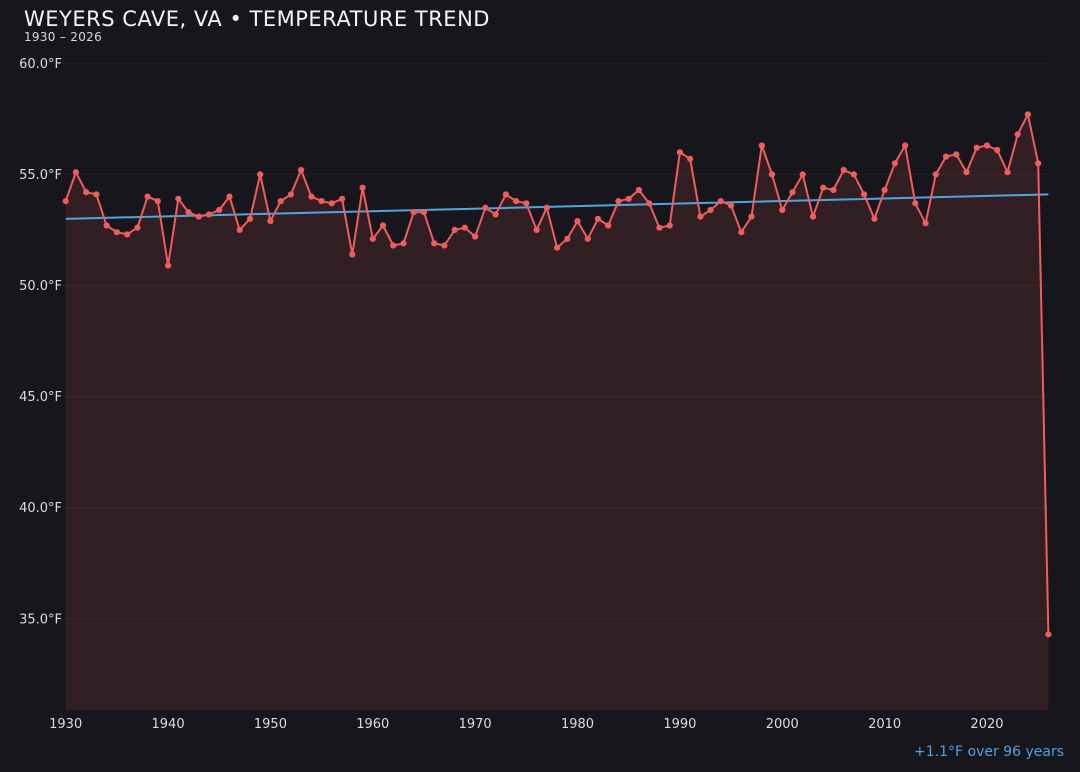  Describe the element at coordinates (65, 724) in the screenshot. I see `x-tick-label: 1930` at that location.